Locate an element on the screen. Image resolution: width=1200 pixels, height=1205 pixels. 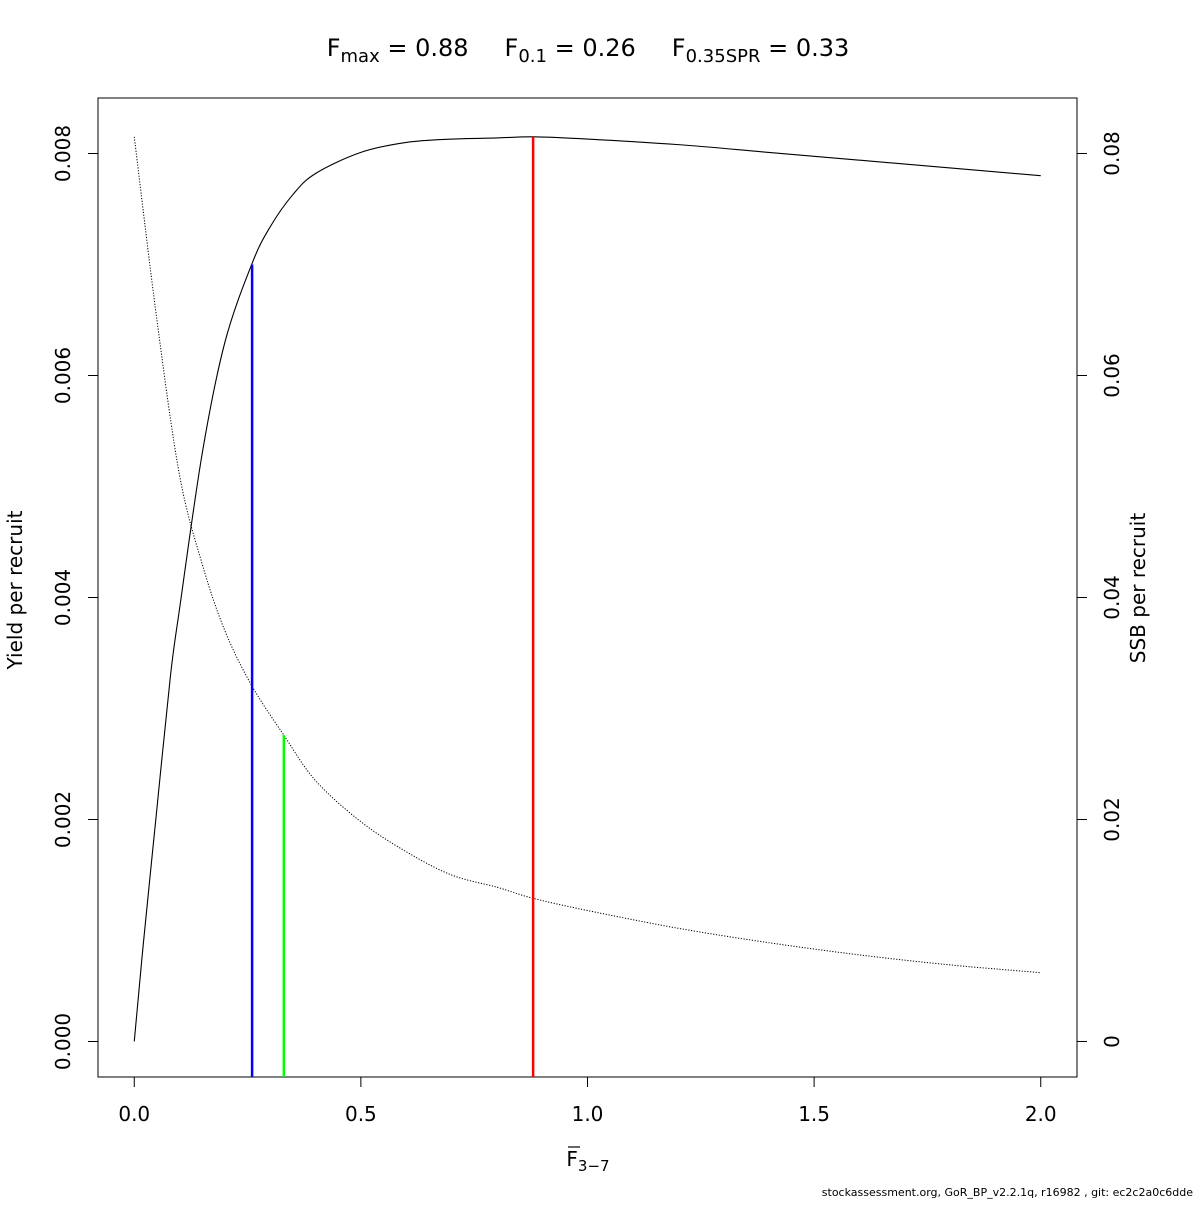
x-tick-label: 2.0 is located at coordinates (1041, 1114).